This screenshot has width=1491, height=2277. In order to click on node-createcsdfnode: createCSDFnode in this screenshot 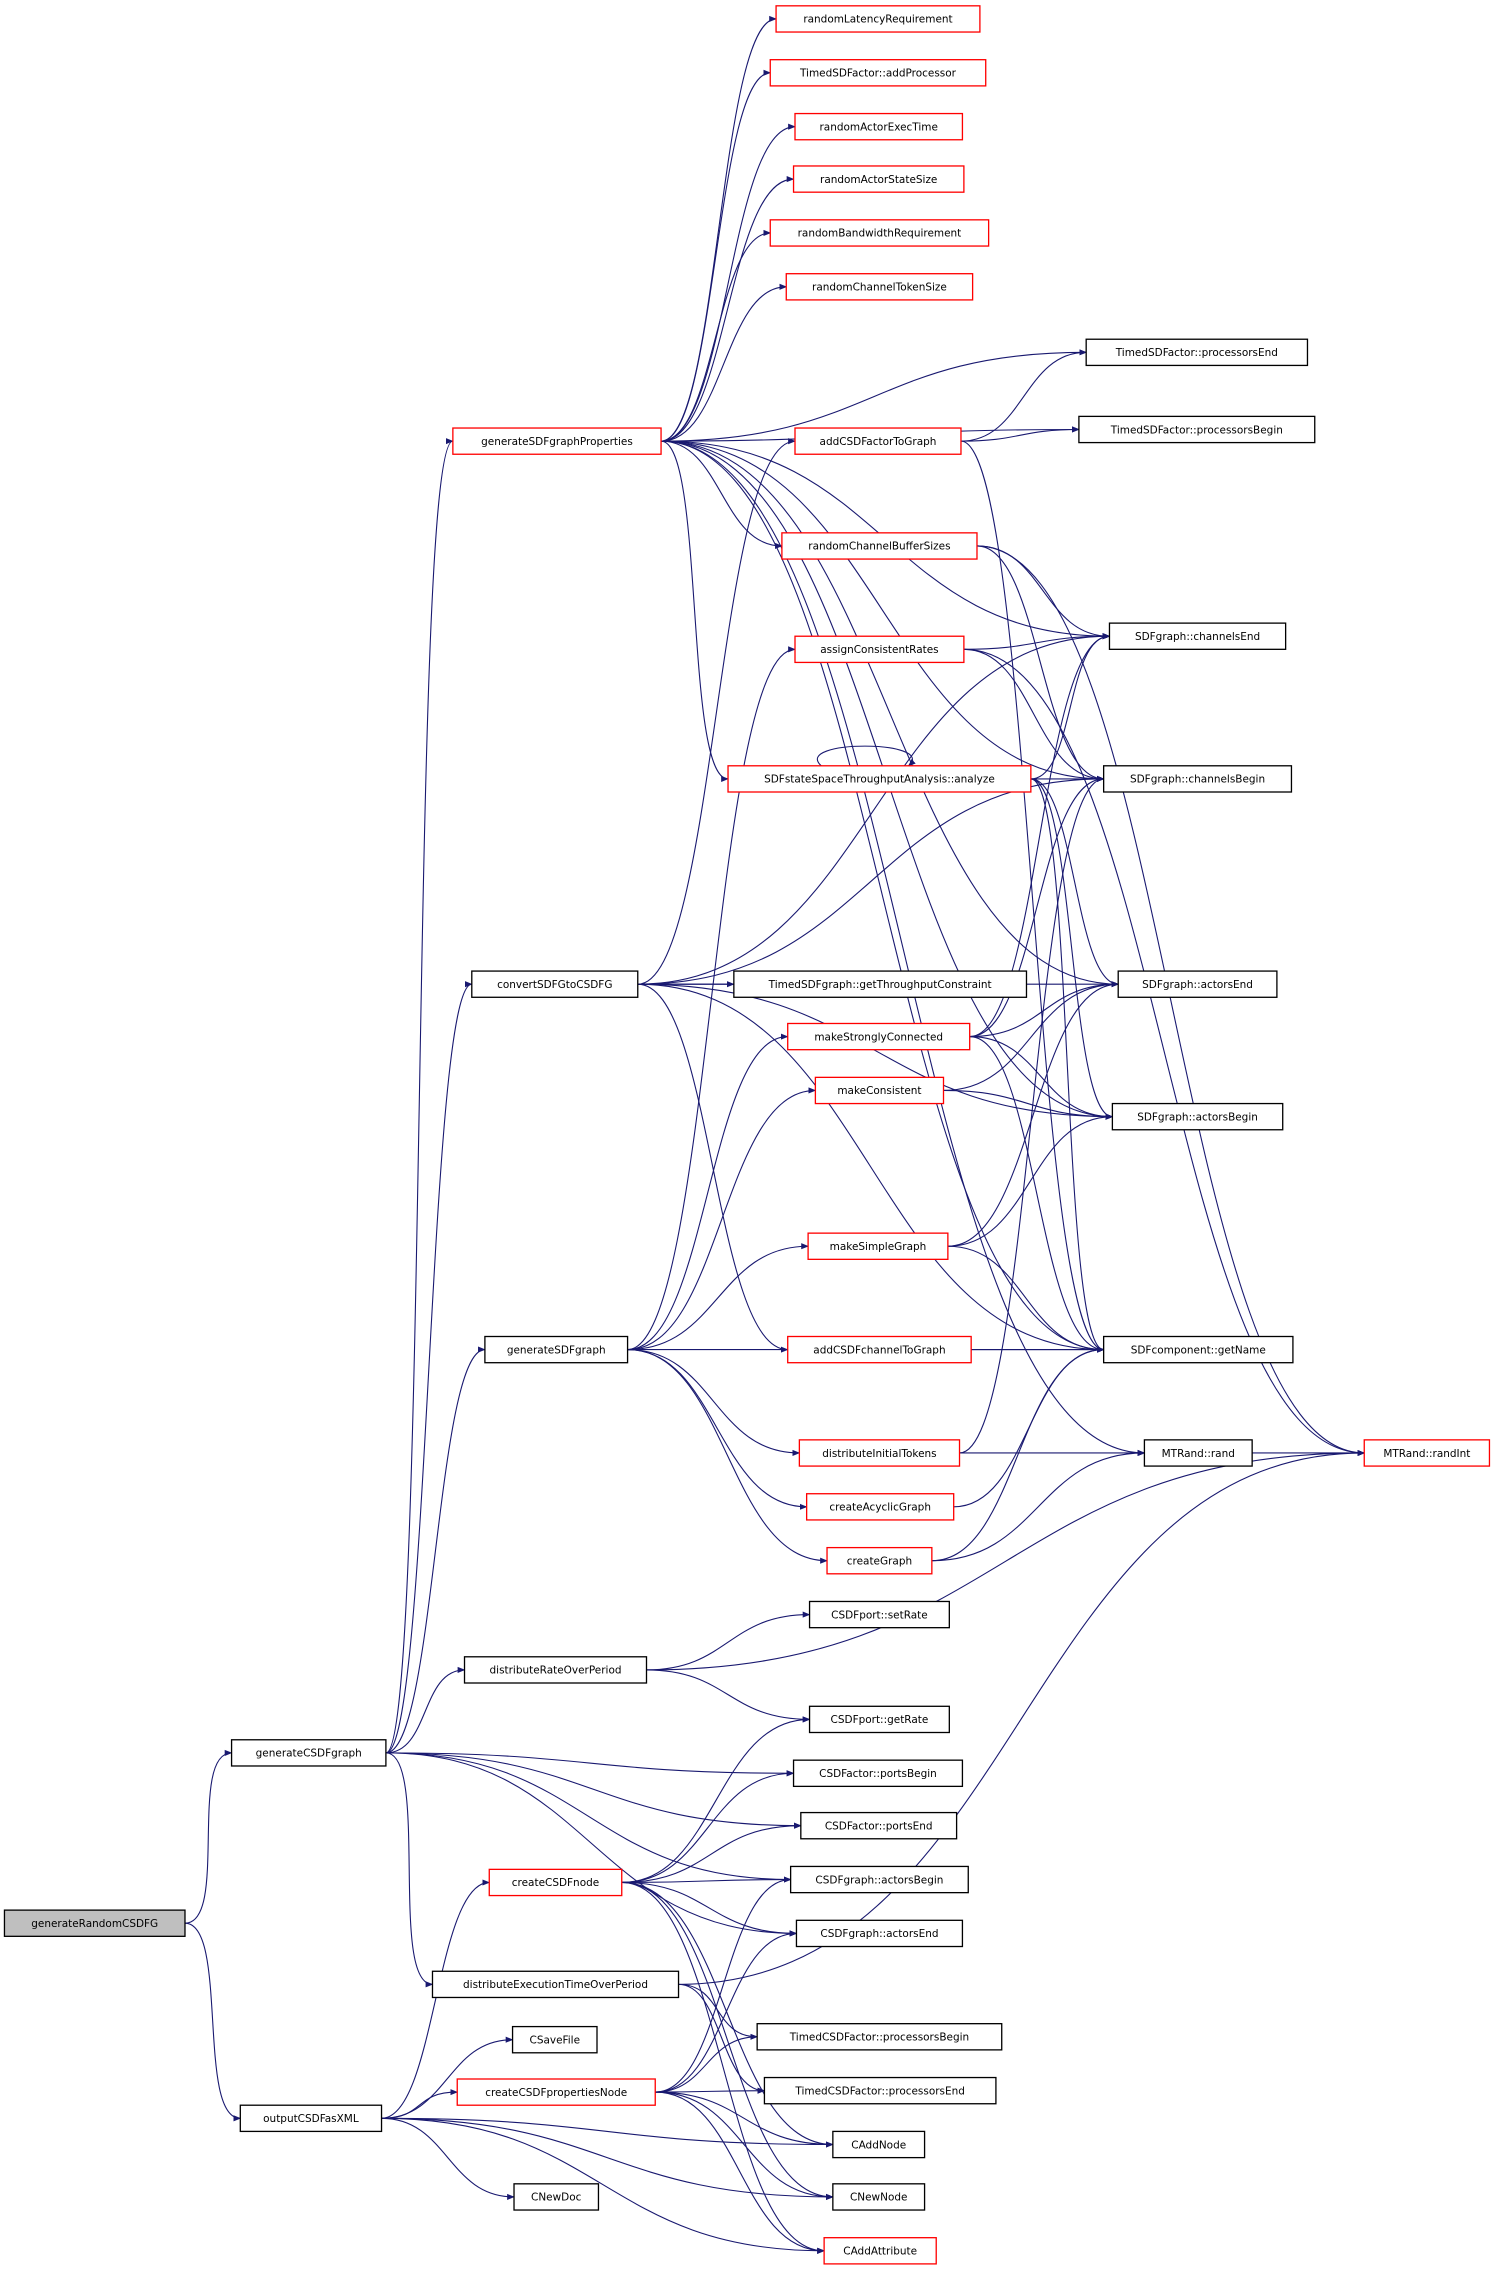, I will do `click(555, 1882)`.